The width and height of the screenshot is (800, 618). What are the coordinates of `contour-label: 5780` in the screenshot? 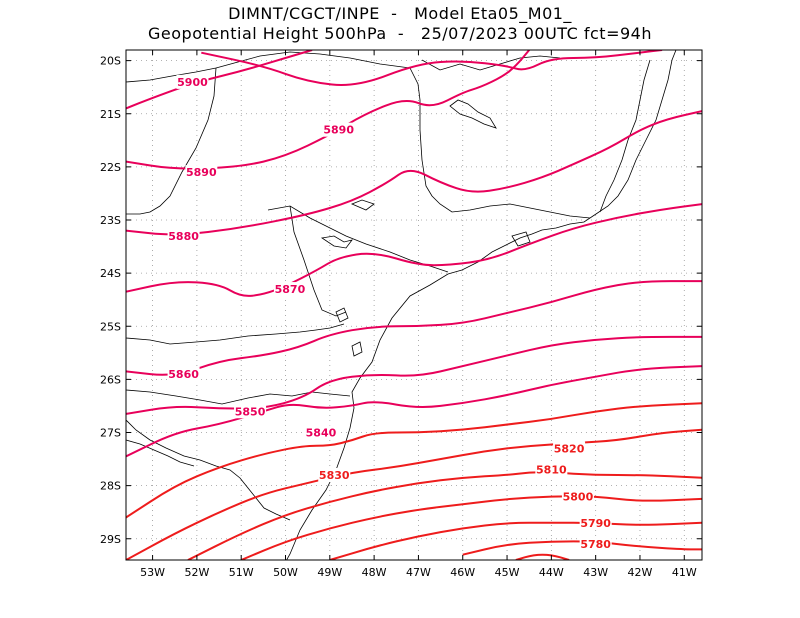 It's located at (595, 544).